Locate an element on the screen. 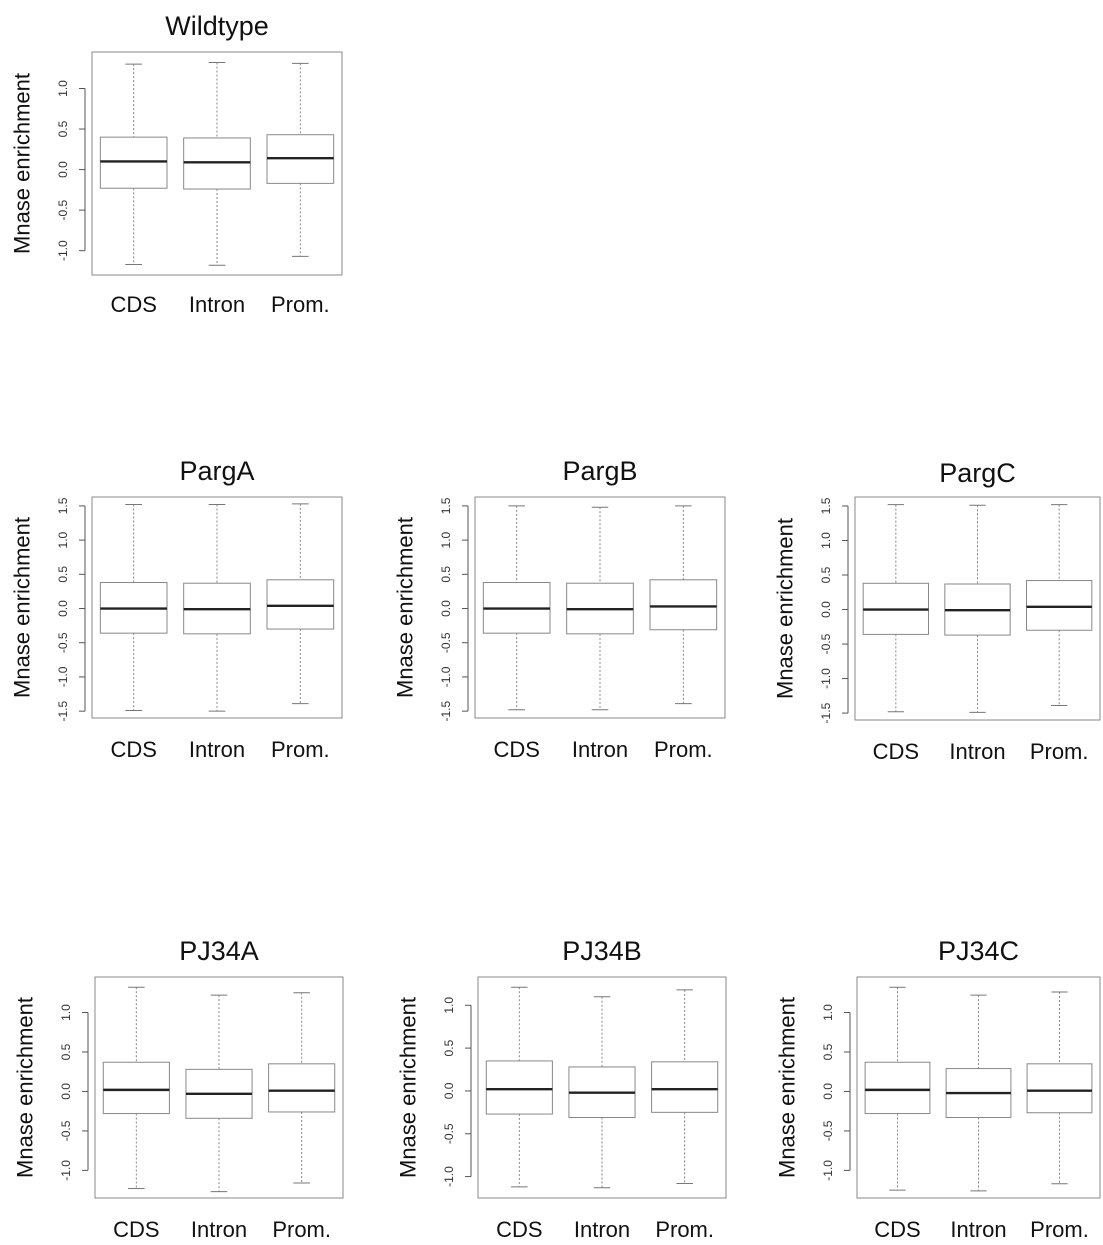  panel-title: PJ34A is located at coordinates (219, 951).